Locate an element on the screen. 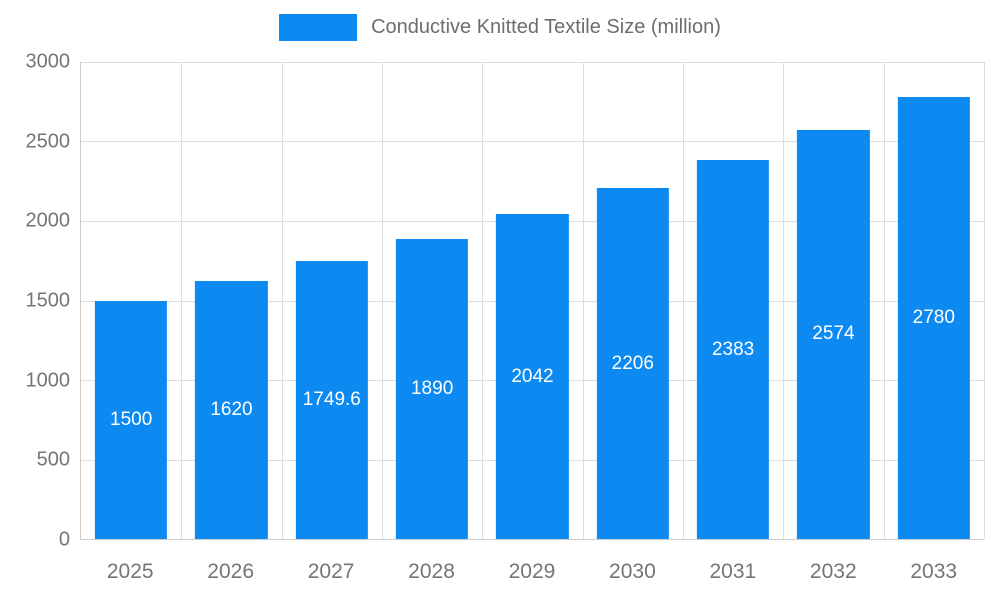 This screenshot has width=1000, height=600. x-axis: 2025 2026 2027 2028 2029 2030 2031 2032 2033 is located at coordinates (532, 572).